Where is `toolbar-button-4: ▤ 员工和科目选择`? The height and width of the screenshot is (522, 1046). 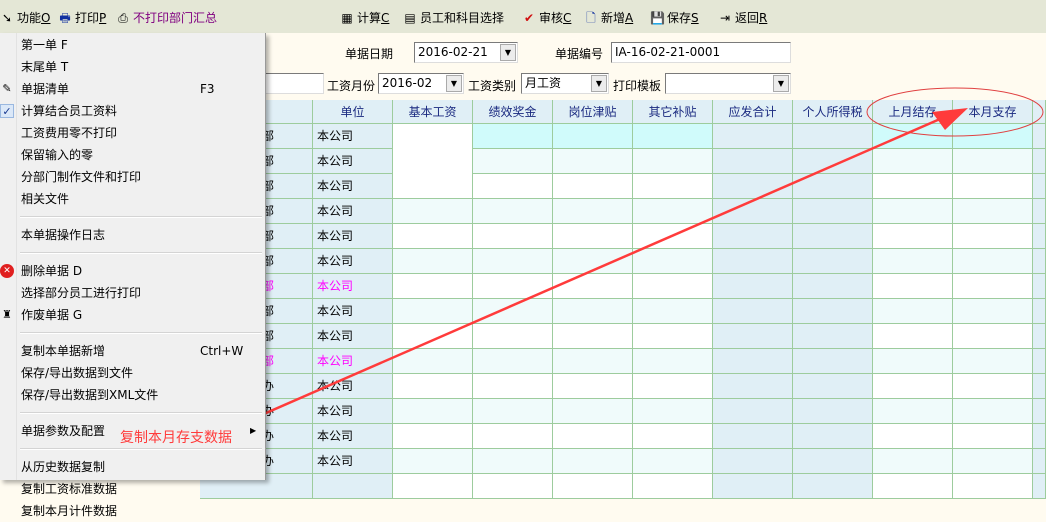
toolbar-button-4: ▤ 员工和科目选择 is located at coordinates (453, 17).